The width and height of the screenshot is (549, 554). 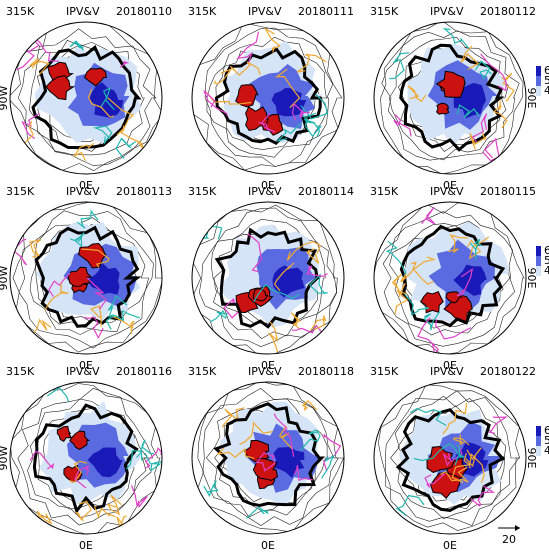 What do you see at coordinates (546, 250) in the screenshot?
I see `colorbar-label: 6` at bounding box center [546, 250].